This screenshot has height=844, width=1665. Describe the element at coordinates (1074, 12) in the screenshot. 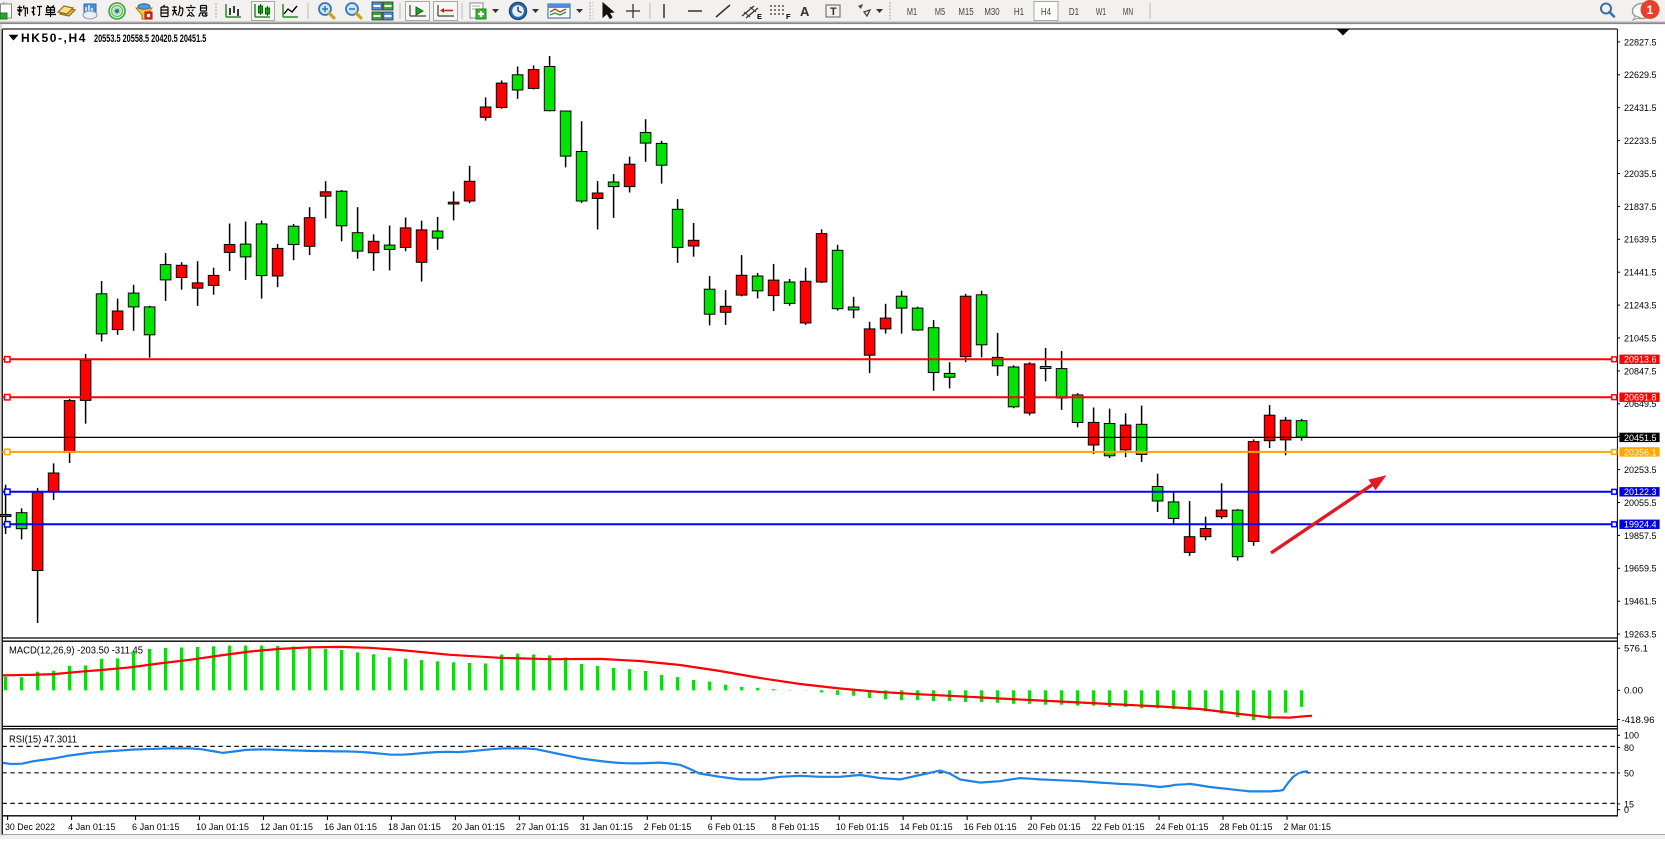

I see `svg-text: D1` at that location.